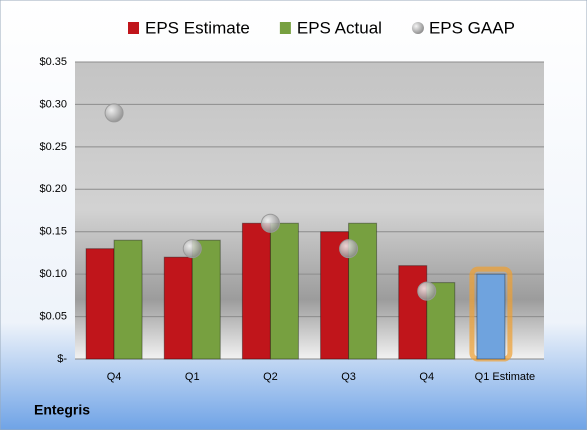 Image resolution: width=587 pixels, height=430 pixels. Describe the element at coordinates (192, 377) in the screenshot. I see `x-tick-label: Q1` at that location.